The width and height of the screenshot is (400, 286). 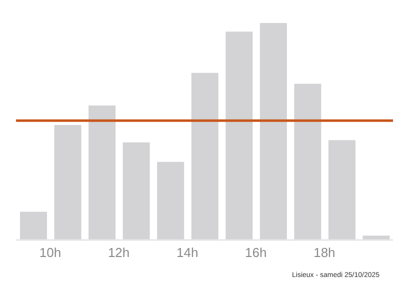 I want to click on x-tick-label: 18h, so click(x=325, y=252).